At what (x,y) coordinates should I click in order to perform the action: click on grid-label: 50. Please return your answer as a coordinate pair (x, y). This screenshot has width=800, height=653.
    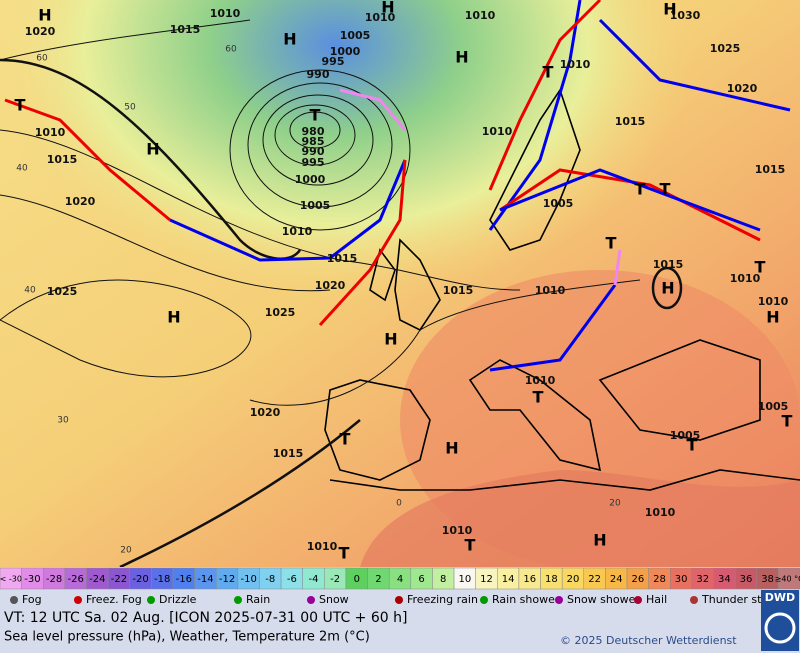
    Looking at the image, I should click on (130, 108).